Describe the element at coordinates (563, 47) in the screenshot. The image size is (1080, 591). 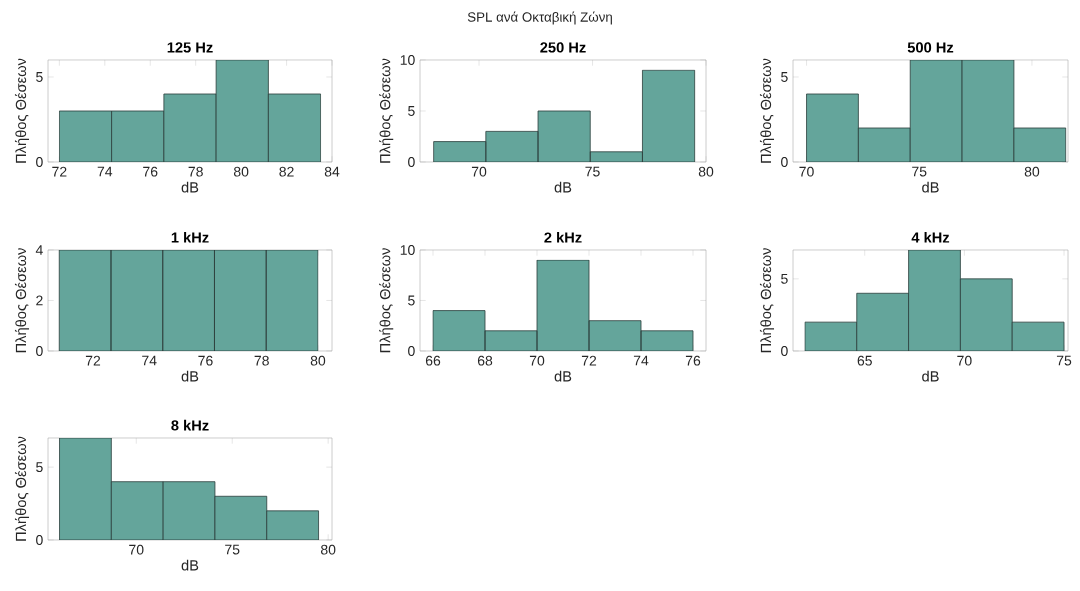
I see `chart-title: 250 Hz` at that location.